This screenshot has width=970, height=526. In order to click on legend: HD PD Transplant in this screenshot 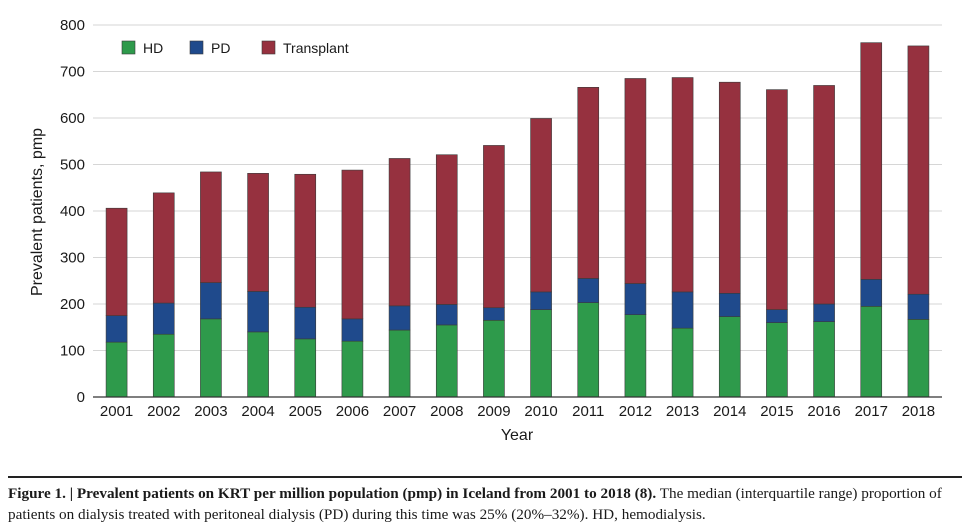, I will do `click(235, 48)`.